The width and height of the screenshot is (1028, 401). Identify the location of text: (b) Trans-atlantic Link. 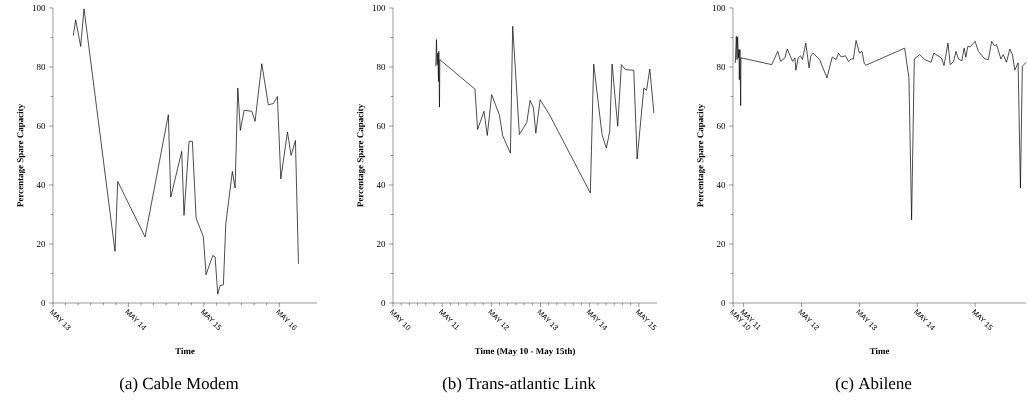
(519, 385).